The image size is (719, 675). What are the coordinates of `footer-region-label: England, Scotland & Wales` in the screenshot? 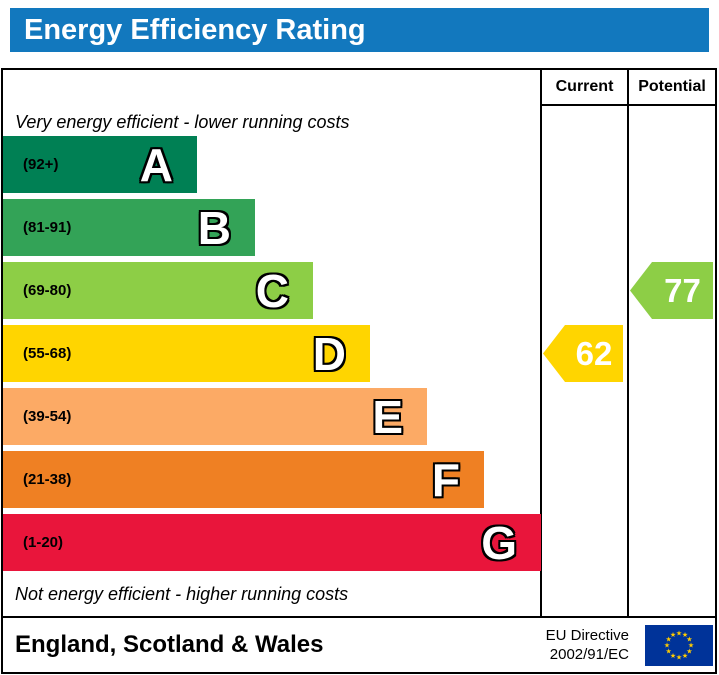 It's located at (169, 644).